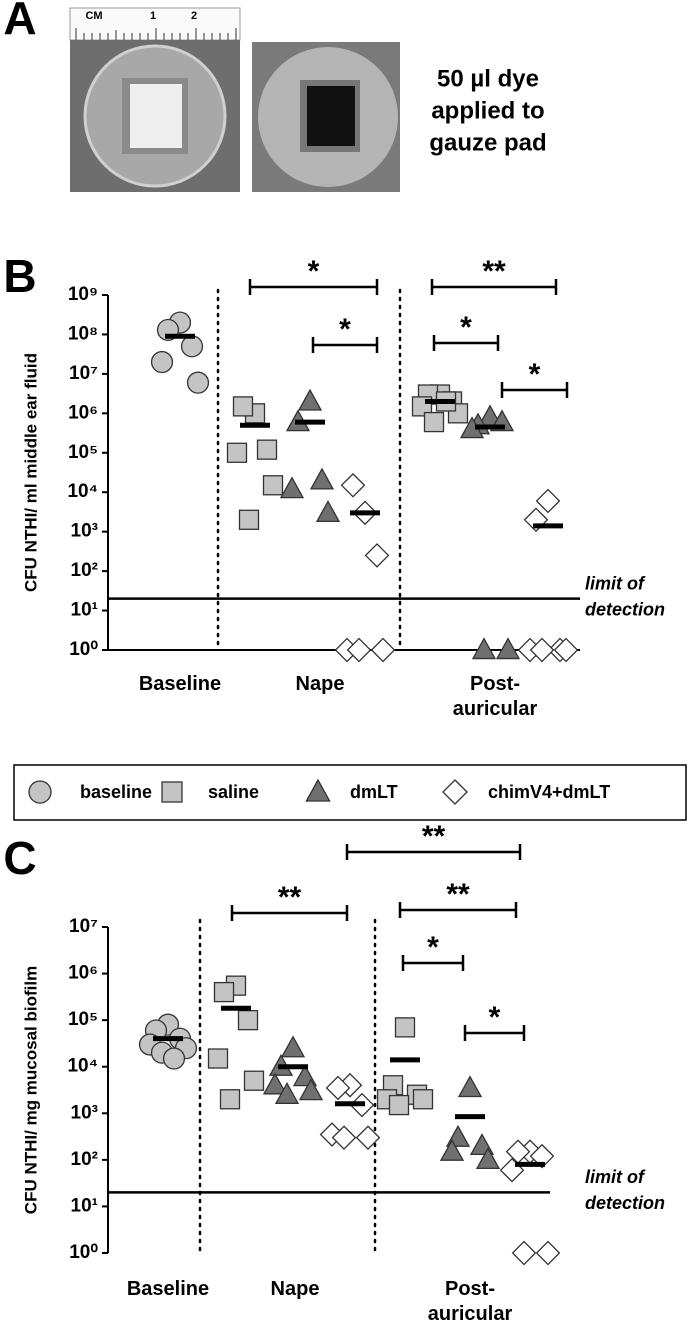  I want to click on panel-label: B, so click(19, 276).